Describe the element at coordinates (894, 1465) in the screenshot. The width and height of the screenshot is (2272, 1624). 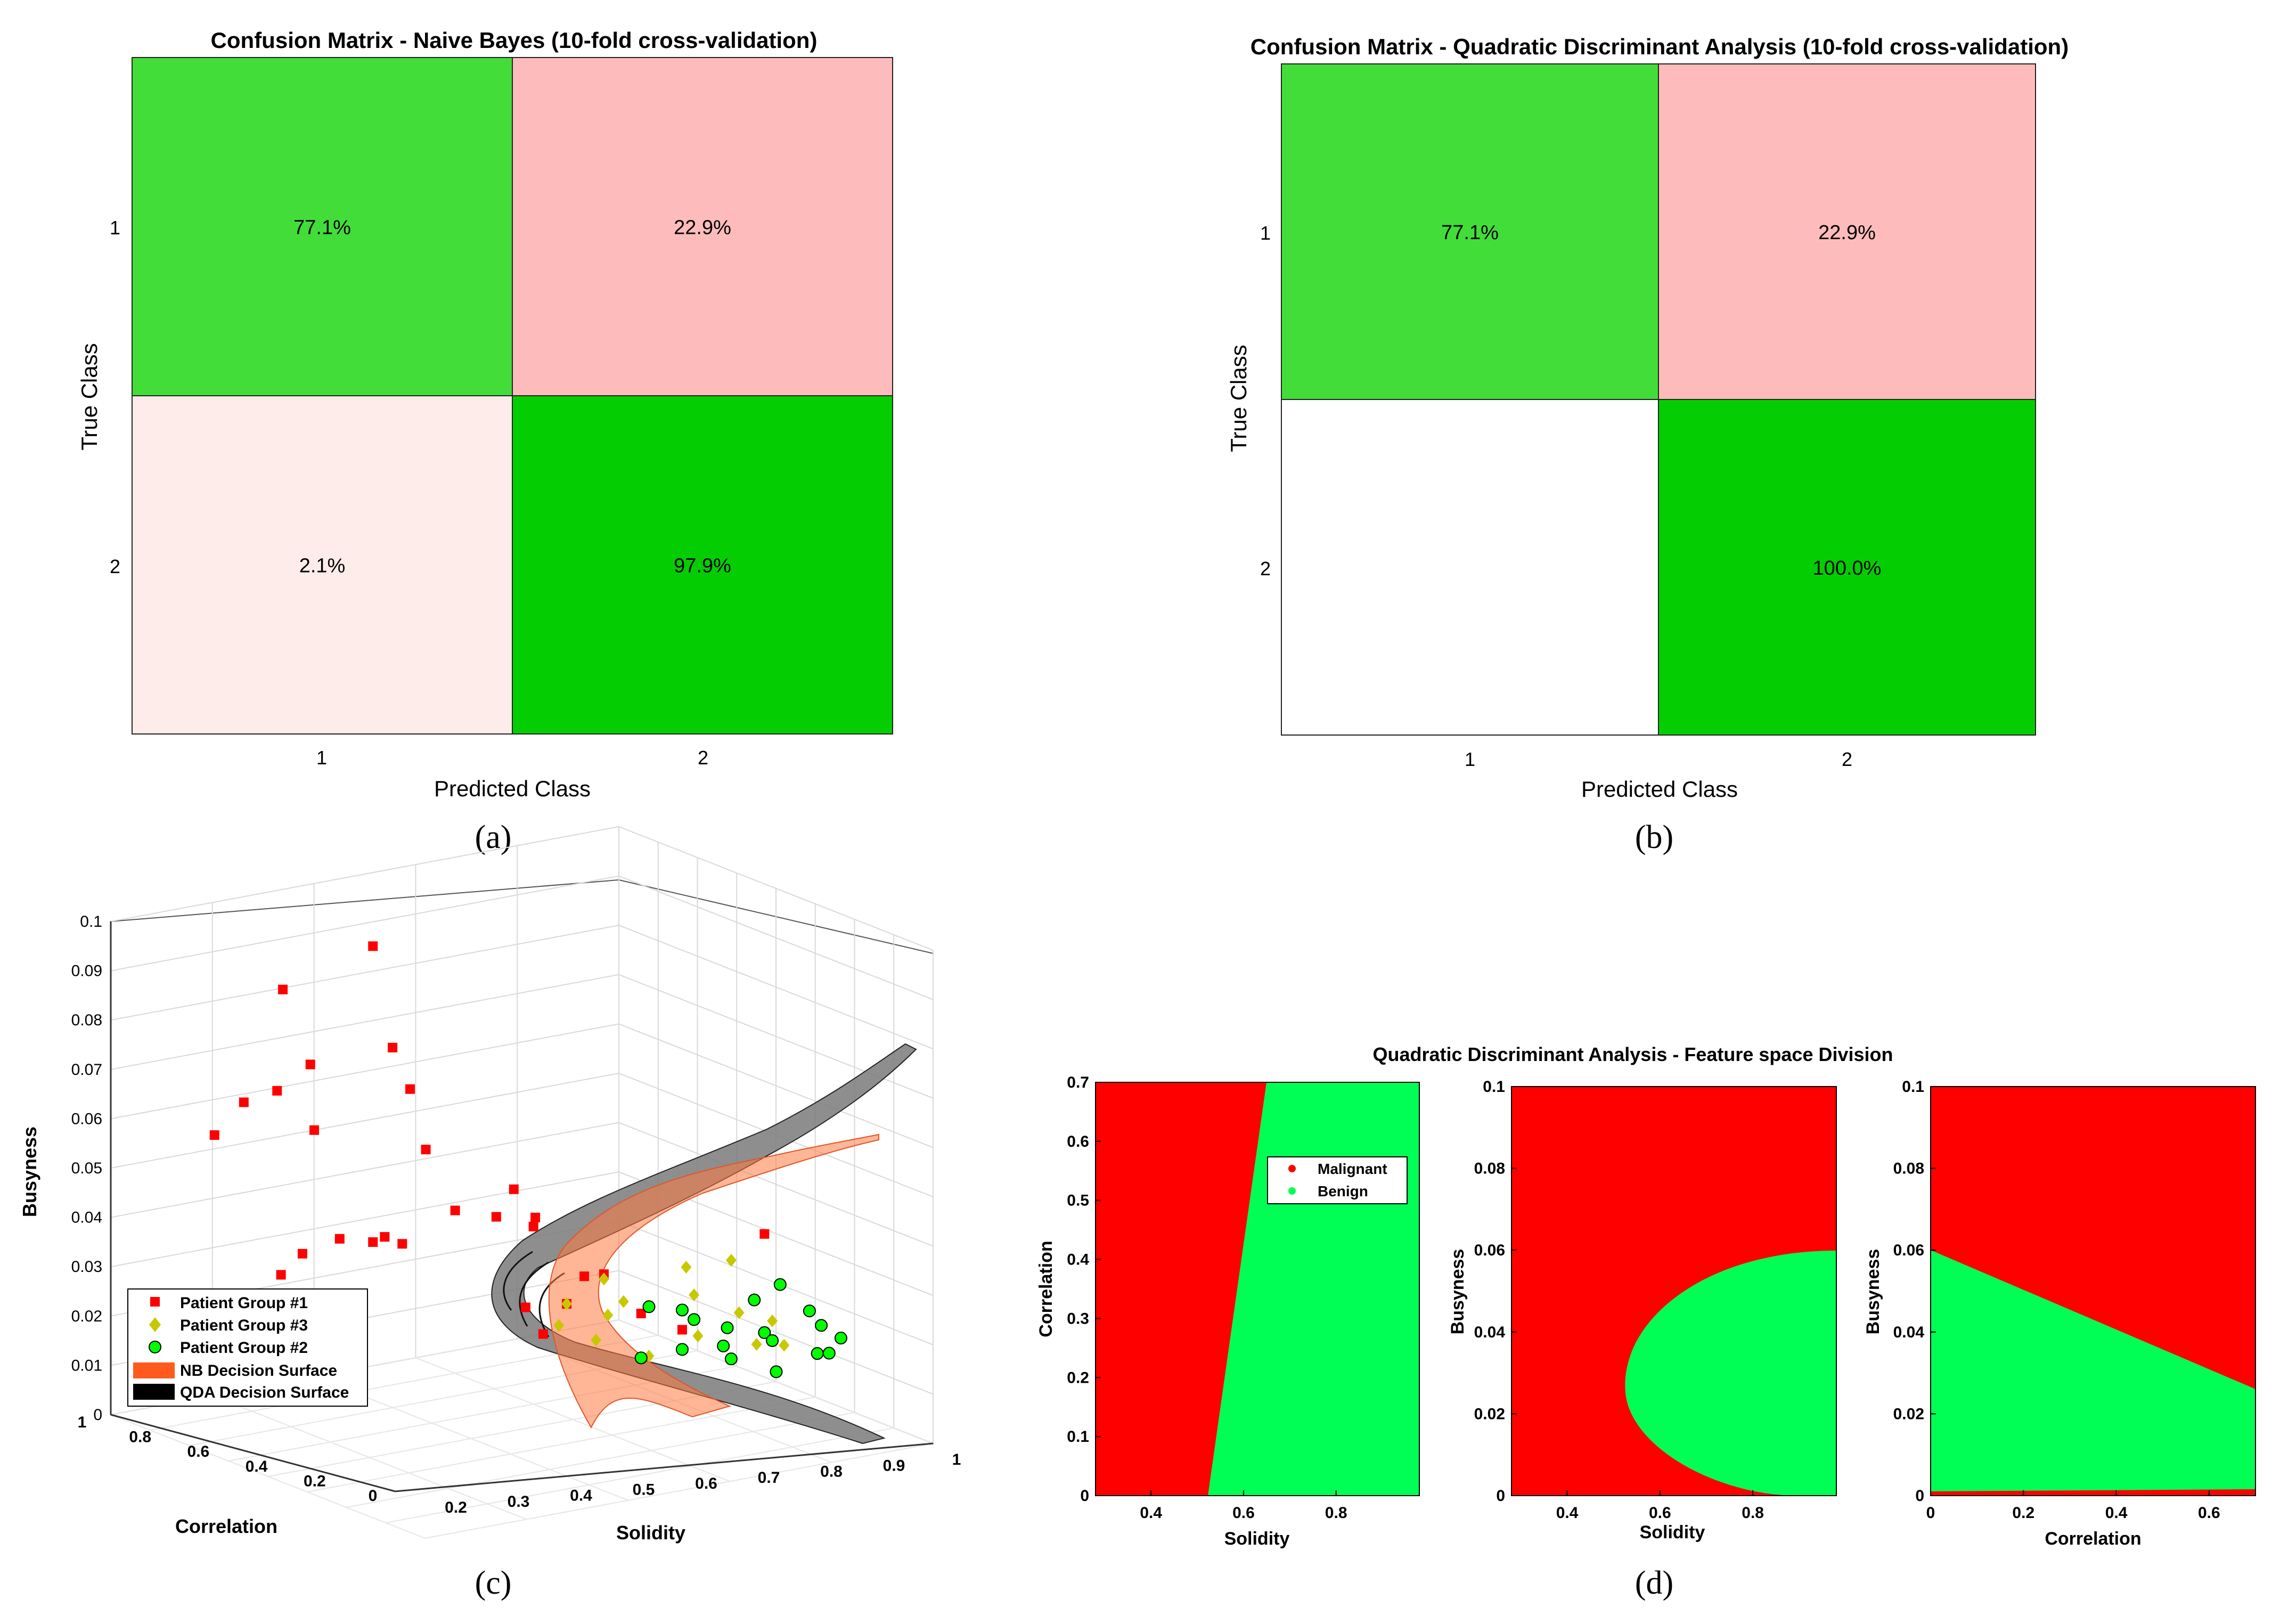
I see `x-tick-label: 0.9` at that location.